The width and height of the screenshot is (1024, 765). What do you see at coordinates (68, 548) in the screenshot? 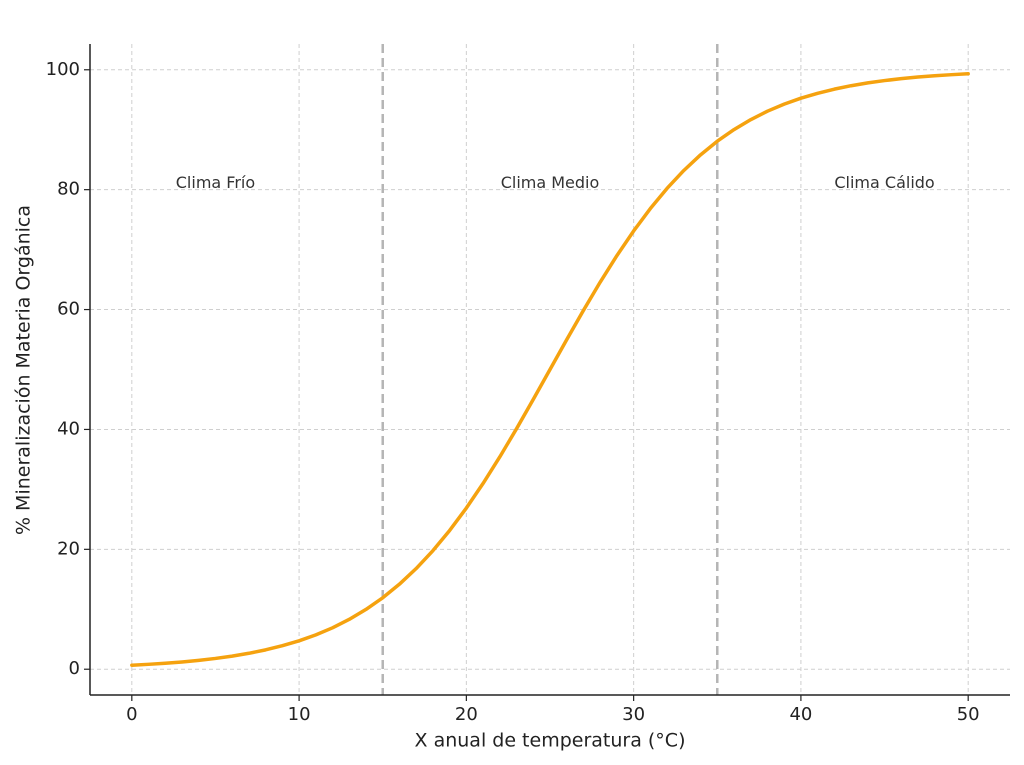
I see `y-tick-label: 20` at bounding box center [68, 548].